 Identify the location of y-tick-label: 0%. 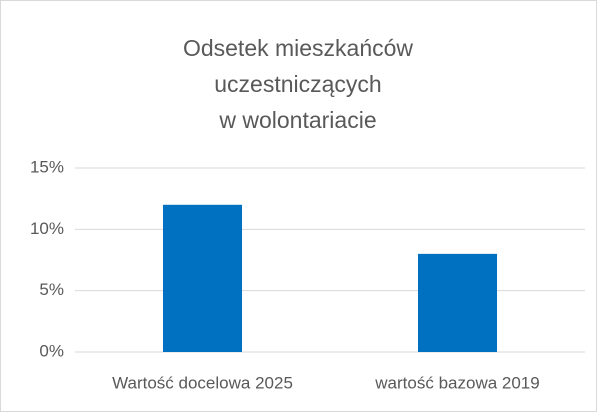
(51, 350).